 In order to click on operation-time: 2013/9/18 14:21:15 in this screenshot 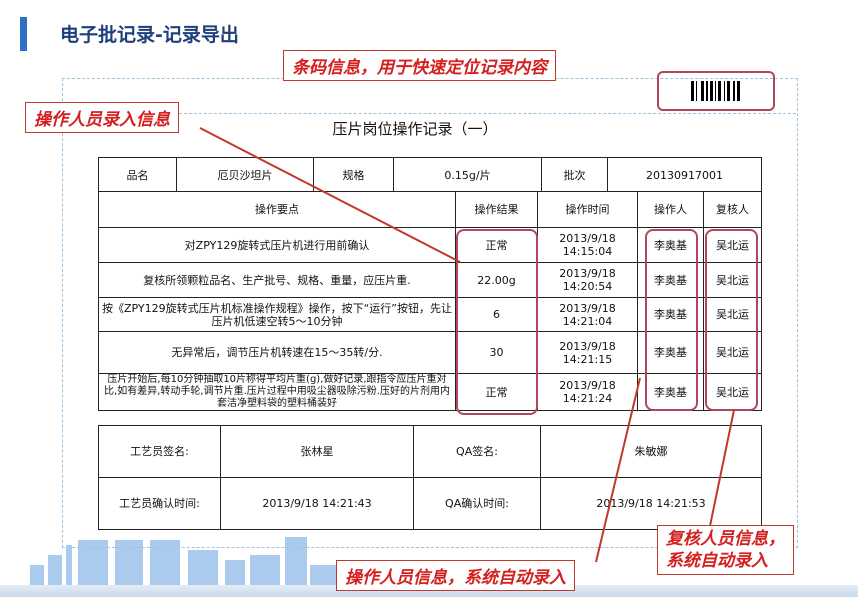, I will do `click(587, 352)`.